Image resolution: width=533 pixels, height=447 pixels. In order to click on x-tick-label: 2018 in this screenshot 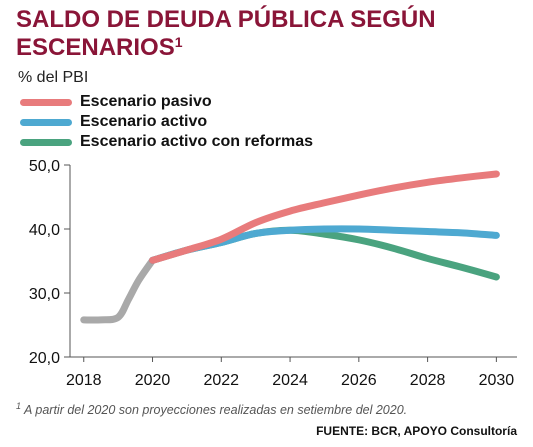, I will do `click(84, 380)`.